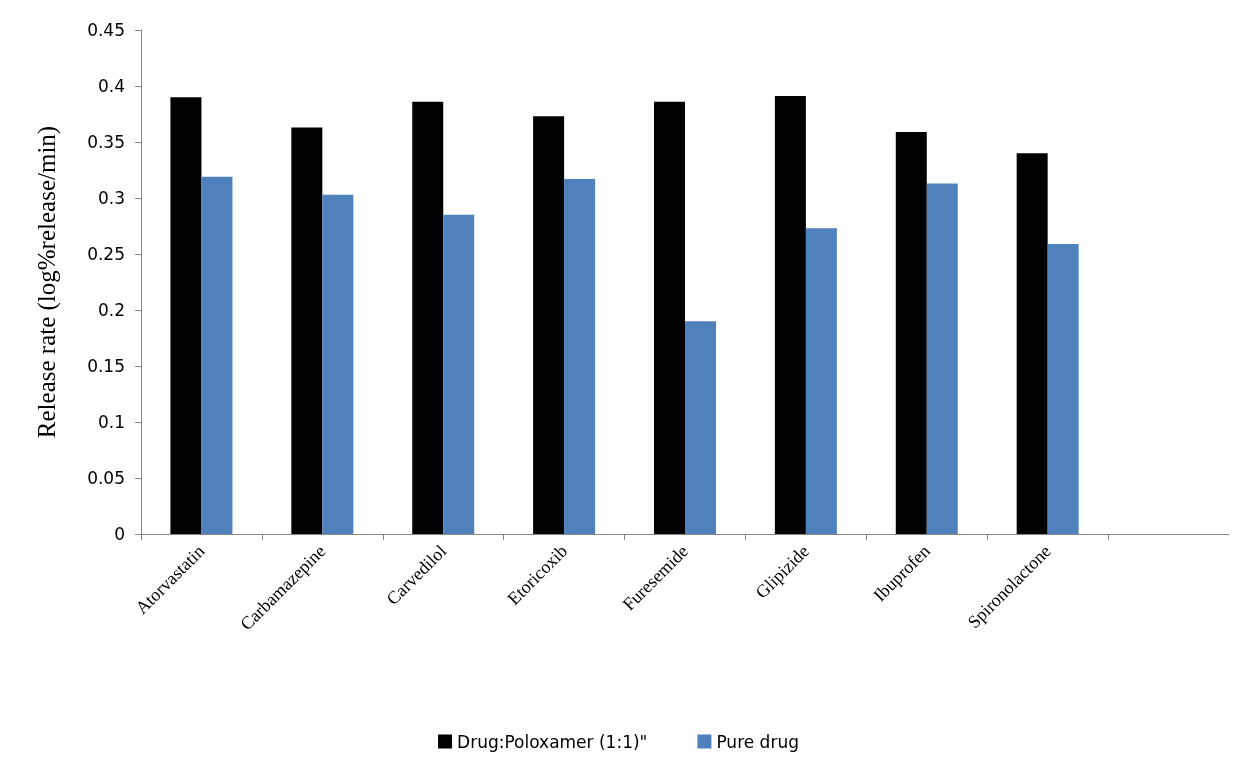 The height and width of the screenshot is (768, 1237). Describe the element at coordinates (552, 741) in the screenshot. I see `legend-label: Drug:Poloxamer (1:1)"` at that location.